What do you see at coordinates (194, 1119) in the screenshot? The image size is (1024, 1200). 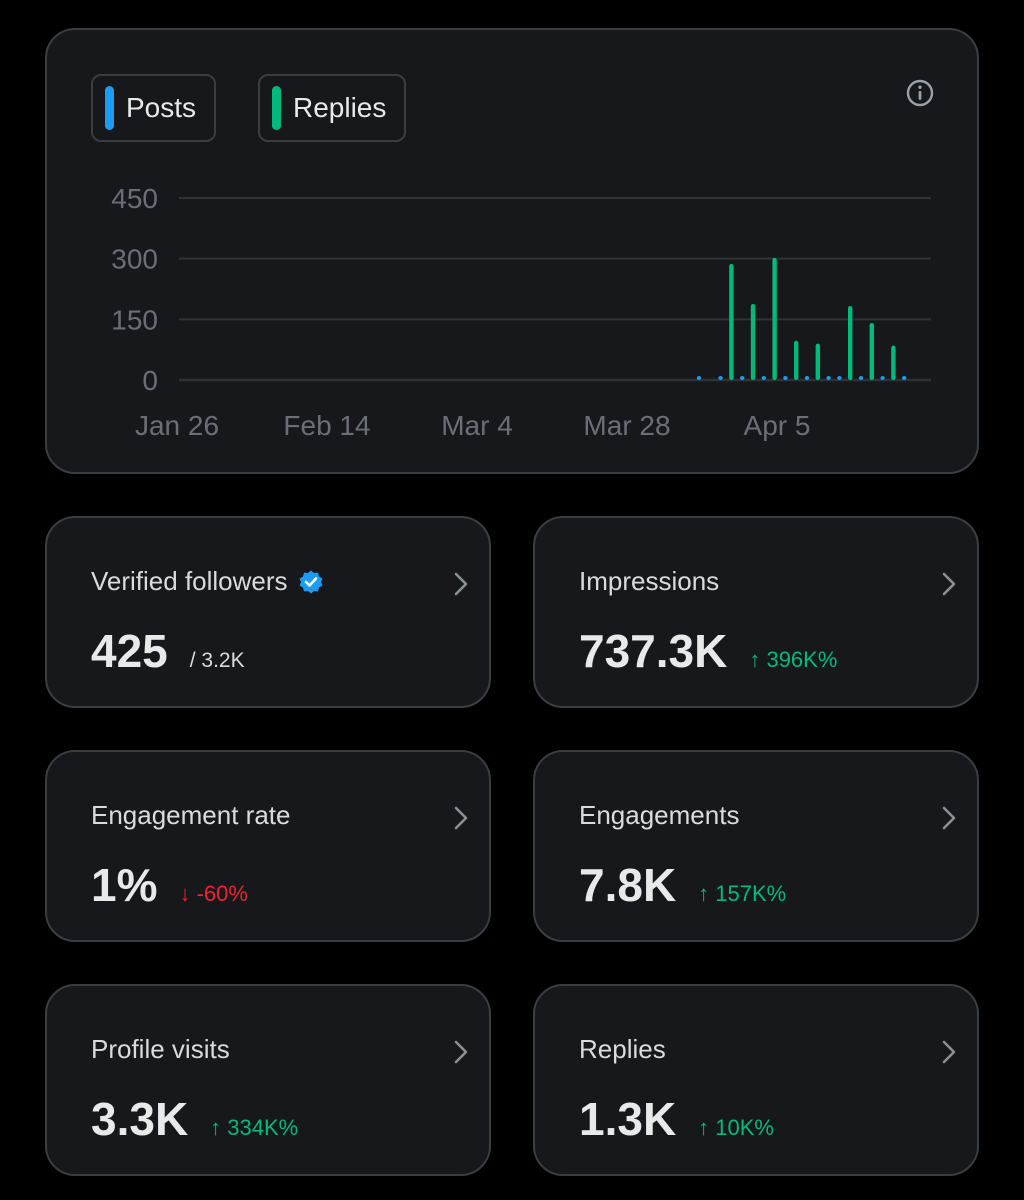 I see `stat-value-row: 3.3K ↑ 334K%` at bounding box center [194, 1119].